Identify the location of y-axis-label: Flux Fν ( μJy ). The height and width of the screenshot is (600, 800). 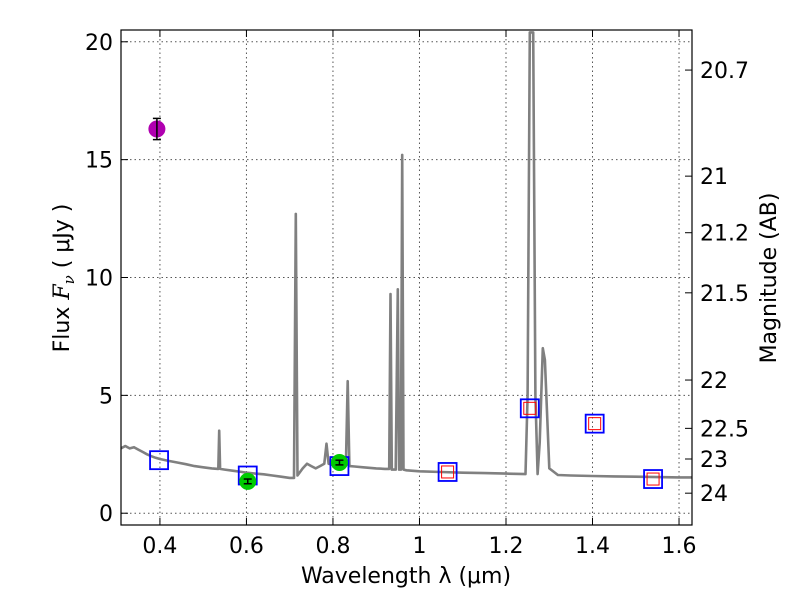
(64, 278).